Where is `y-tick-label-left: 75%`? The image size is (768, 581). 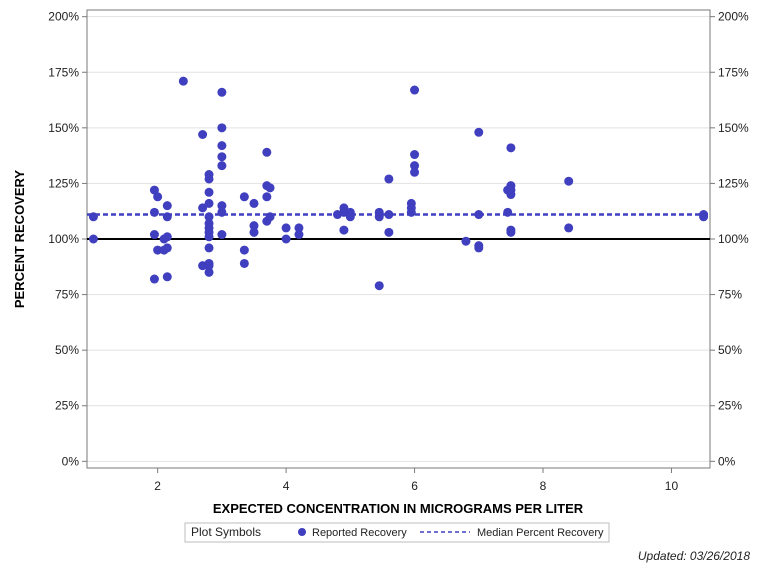
y-tick-label-left: 75% is located at coordinates (67, 295).